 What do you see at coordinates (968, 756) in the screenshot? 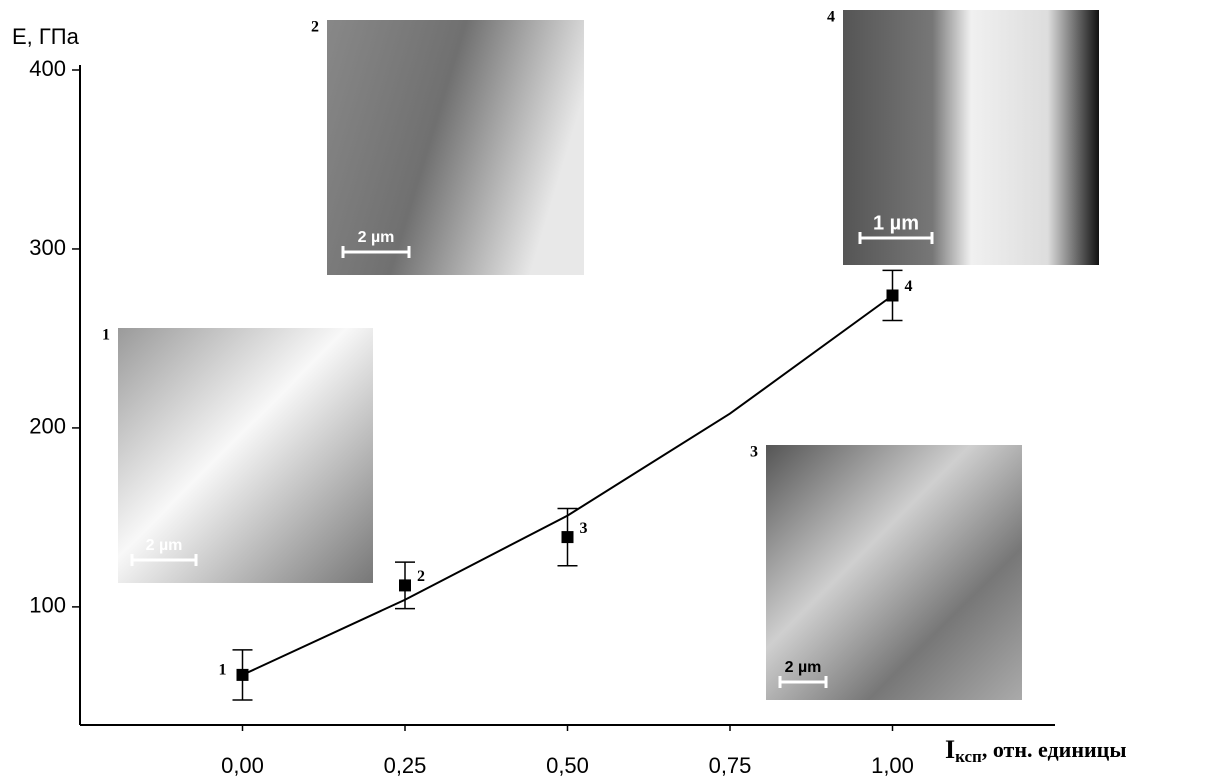
I see `x-label-sub: ксп` at bounding box center [968, 756].